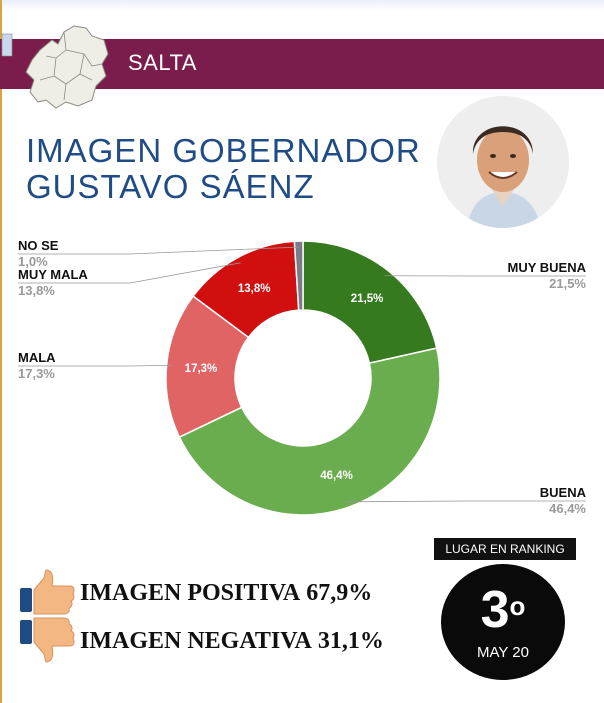 The height and width of the screenshot is (703, 604). What do you see at coordinates (201, 369) in the screenshot?
I see `slice-value-mala: 17,3%` at bounding box center [201, 369].